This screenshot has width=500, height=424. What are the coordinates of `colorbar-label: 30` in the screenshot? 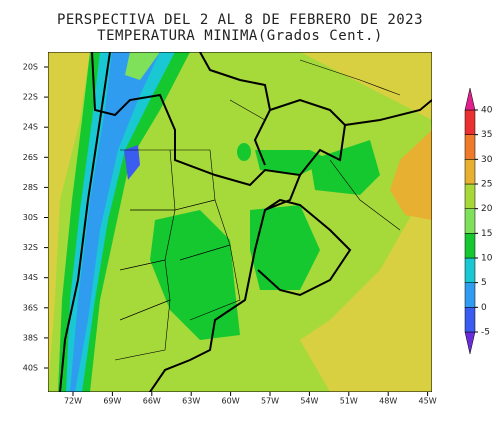 It's located at (487, 160).